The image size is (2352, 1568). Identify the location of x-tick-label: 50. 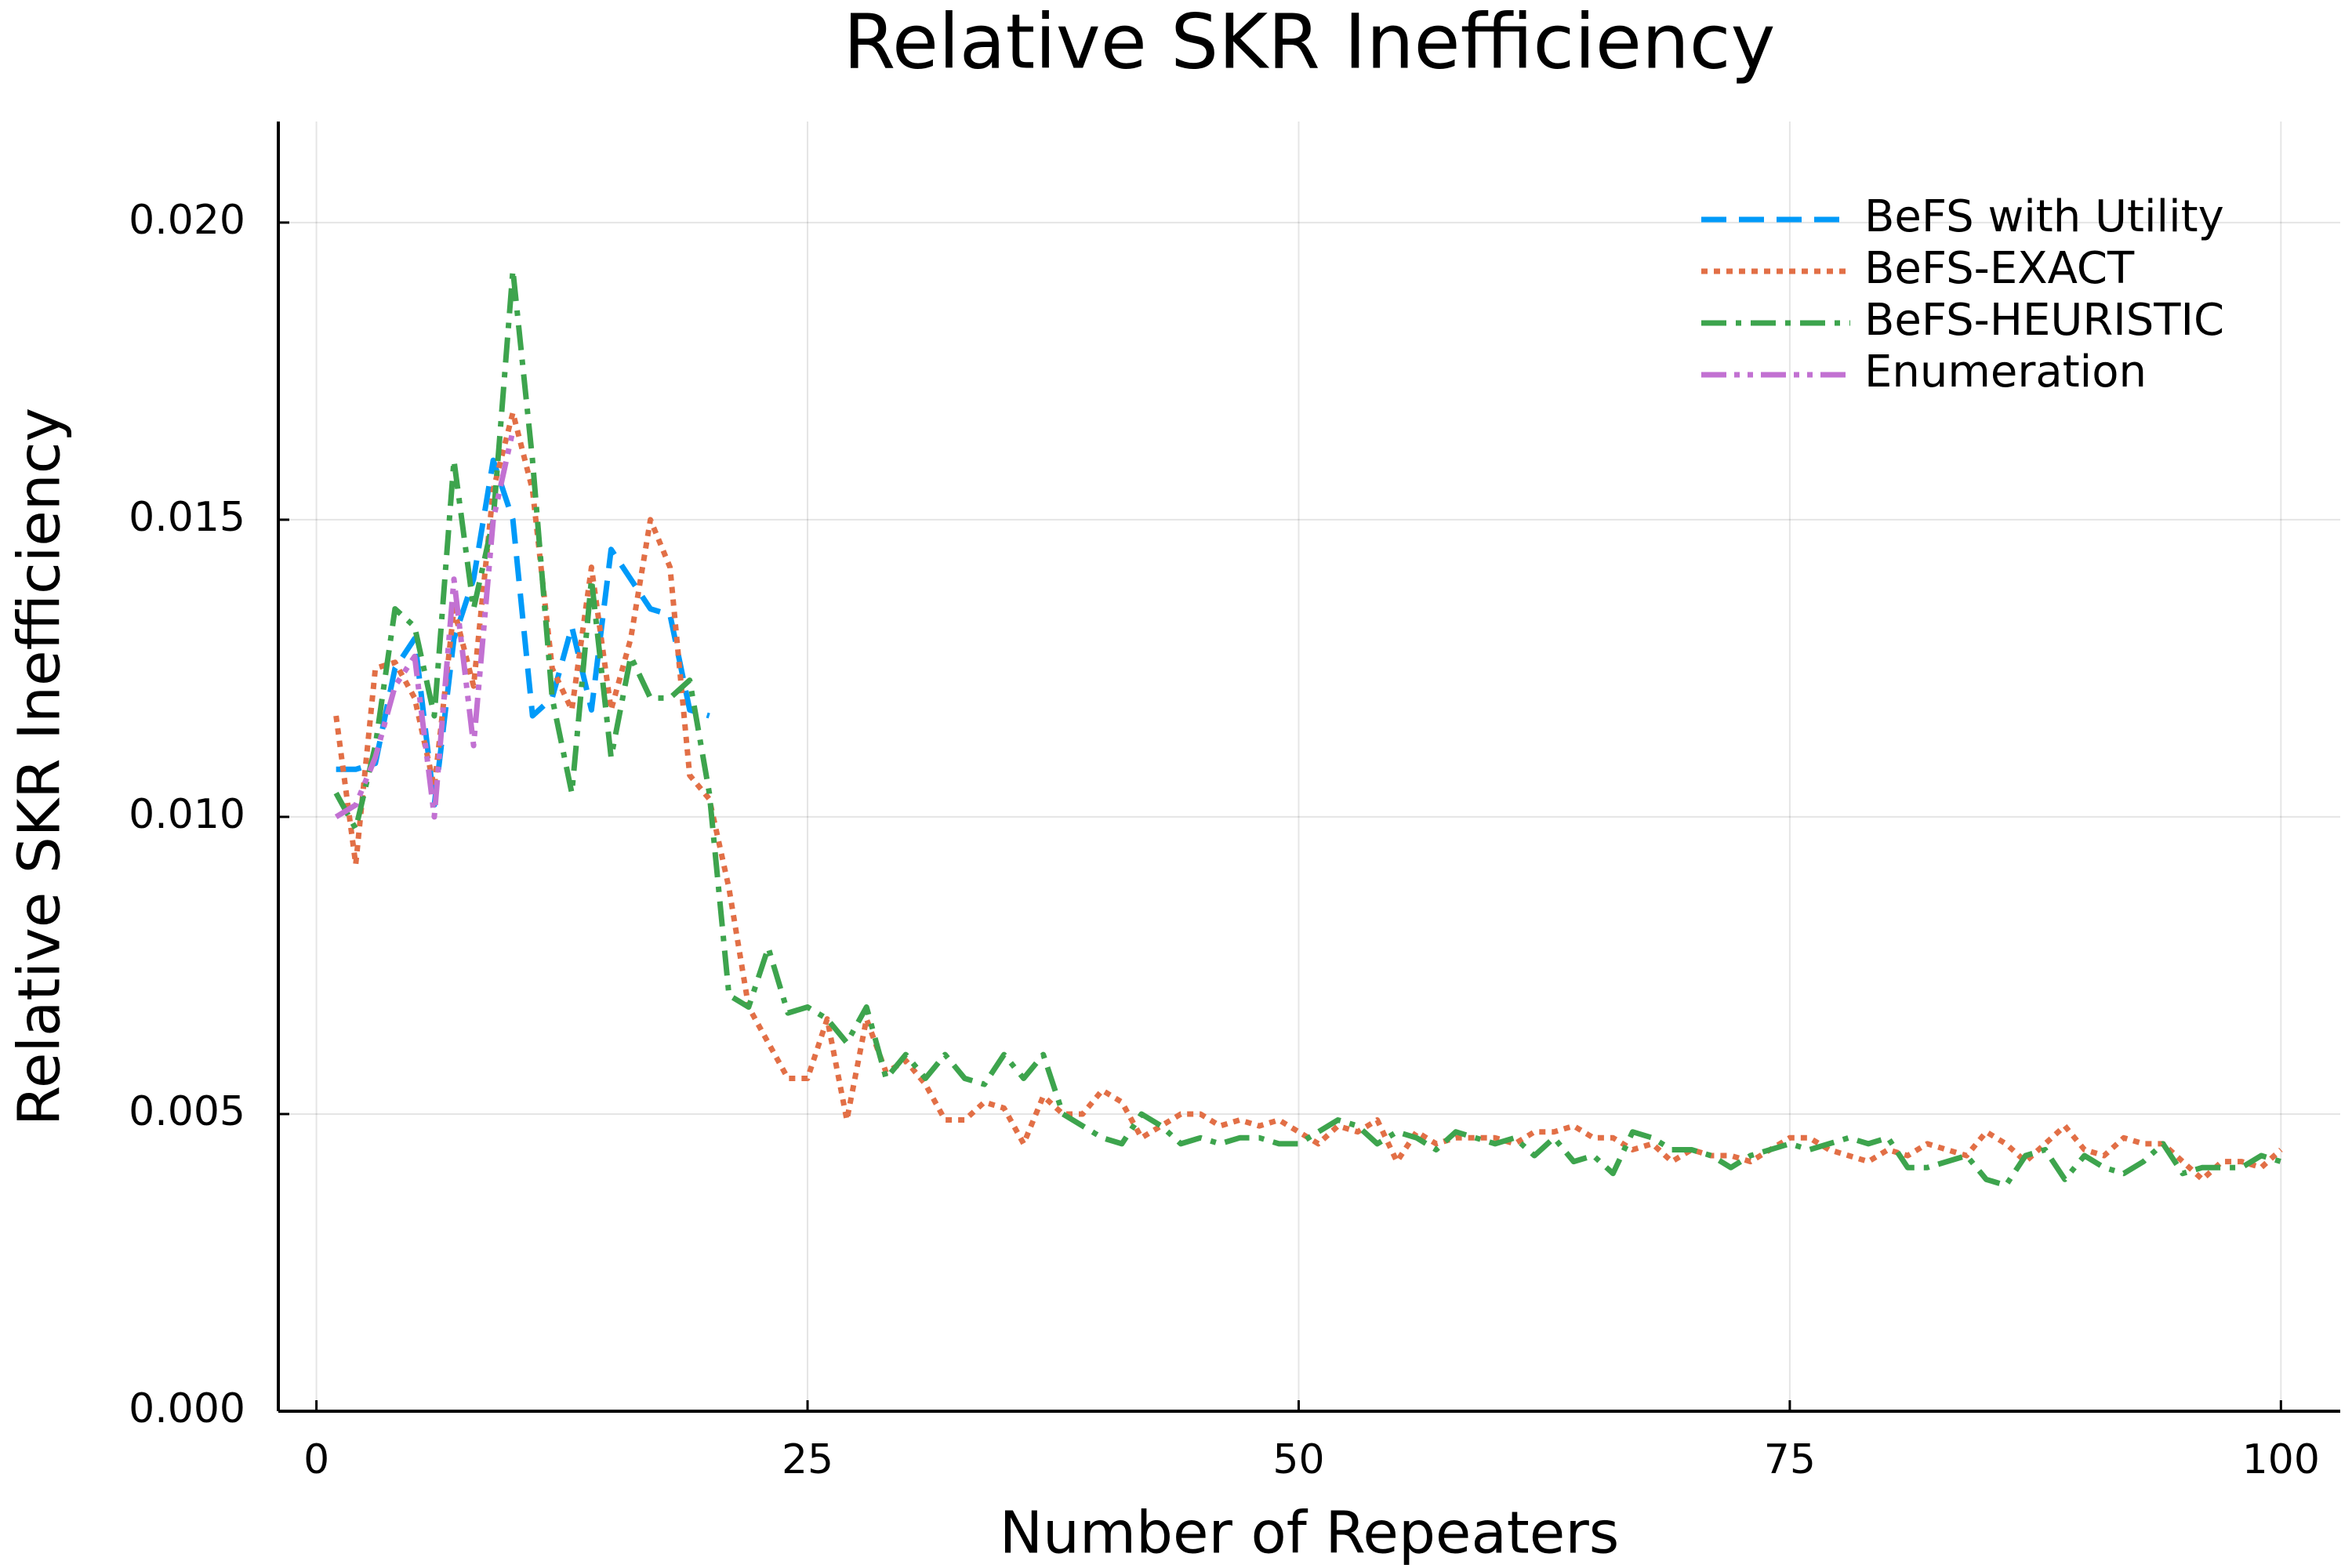
(1298, 1459).